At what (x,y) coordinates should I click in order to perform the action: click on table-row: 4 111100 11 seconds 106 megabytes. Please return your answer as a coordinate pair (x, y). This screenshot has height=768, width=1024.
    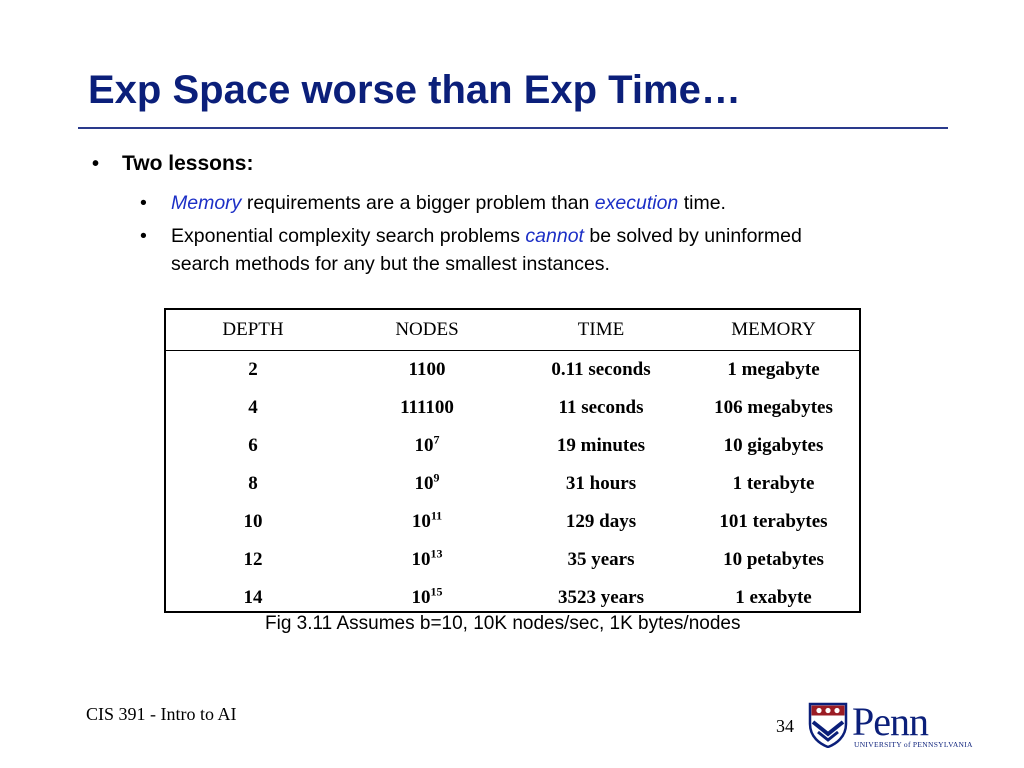
    Looking at the image, I should click on (512, 408).